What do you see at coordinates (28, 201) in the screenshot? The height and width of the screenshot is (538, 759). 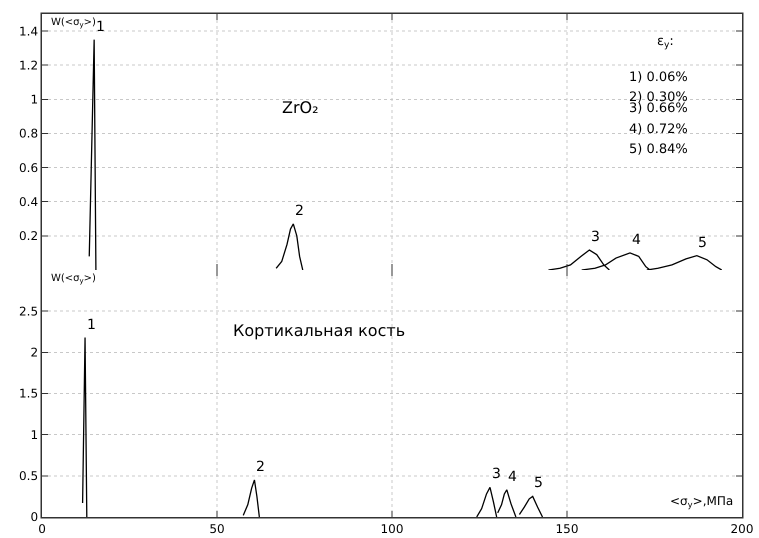 I see `y-tick-label: 0.4` at bounding box center [28, 201].